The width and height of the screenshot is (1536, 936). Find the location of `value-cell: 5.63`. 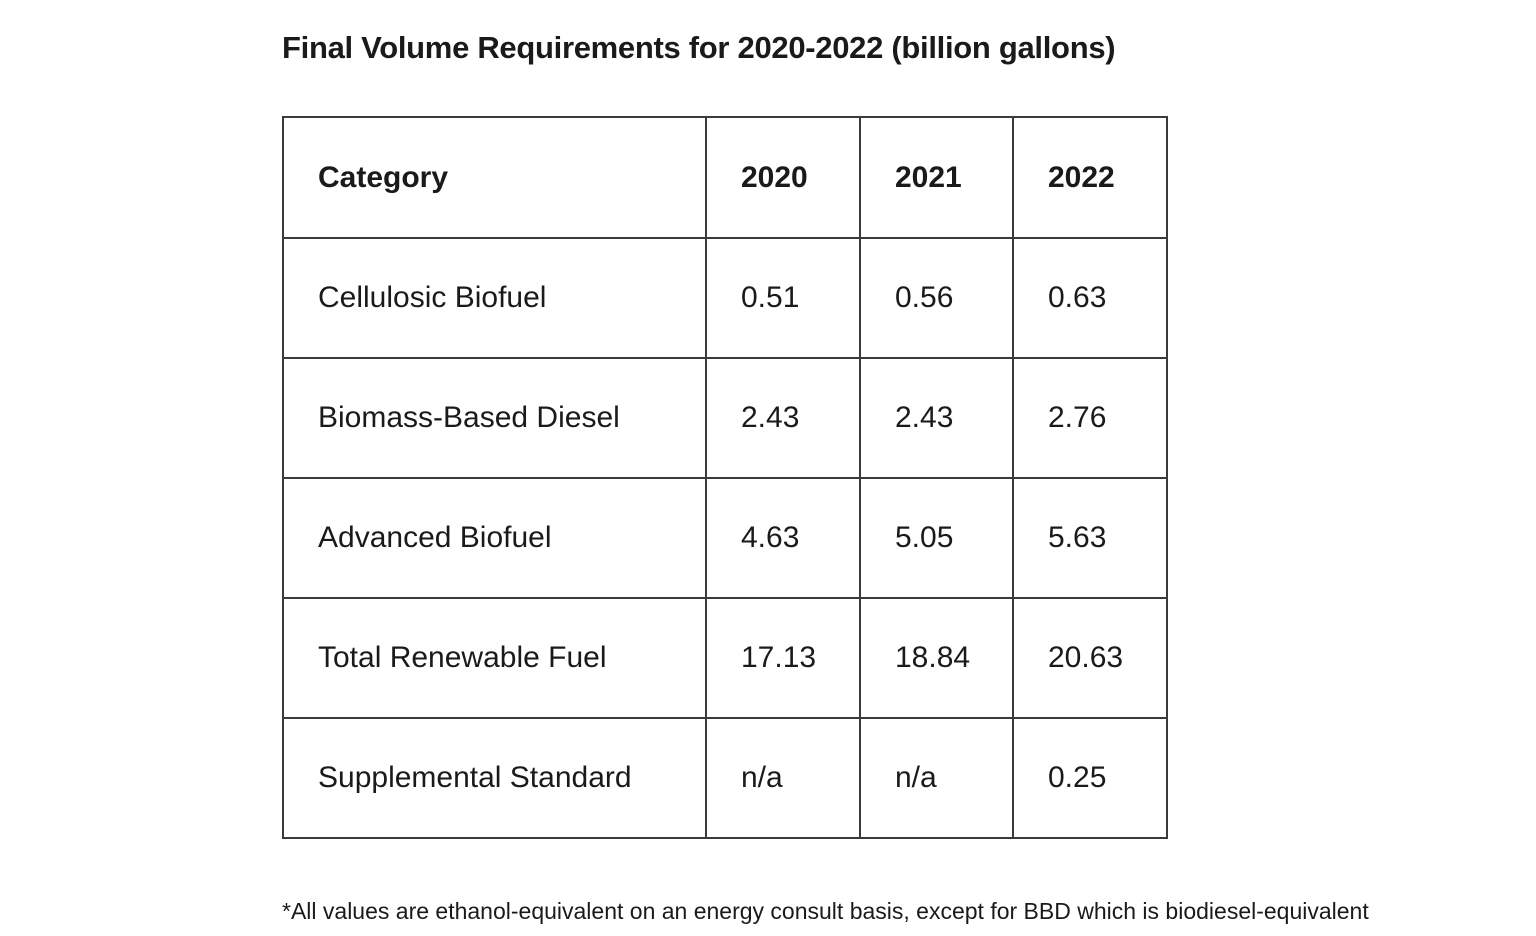

value-cell: 5.63 is located at coordinates (1090, 538).